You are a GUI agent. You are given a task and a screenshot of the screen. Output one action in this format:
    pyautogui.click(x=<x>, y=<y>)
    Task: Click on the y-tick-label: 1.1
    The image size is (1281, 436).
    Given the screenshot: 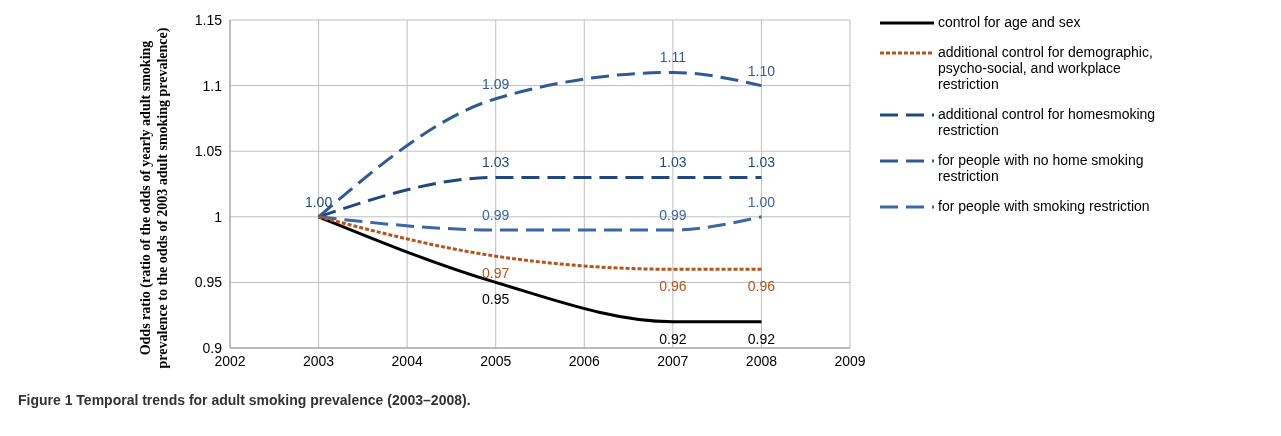 What is the action you would take?
    pyautogui.click(x=212, y=85)
    